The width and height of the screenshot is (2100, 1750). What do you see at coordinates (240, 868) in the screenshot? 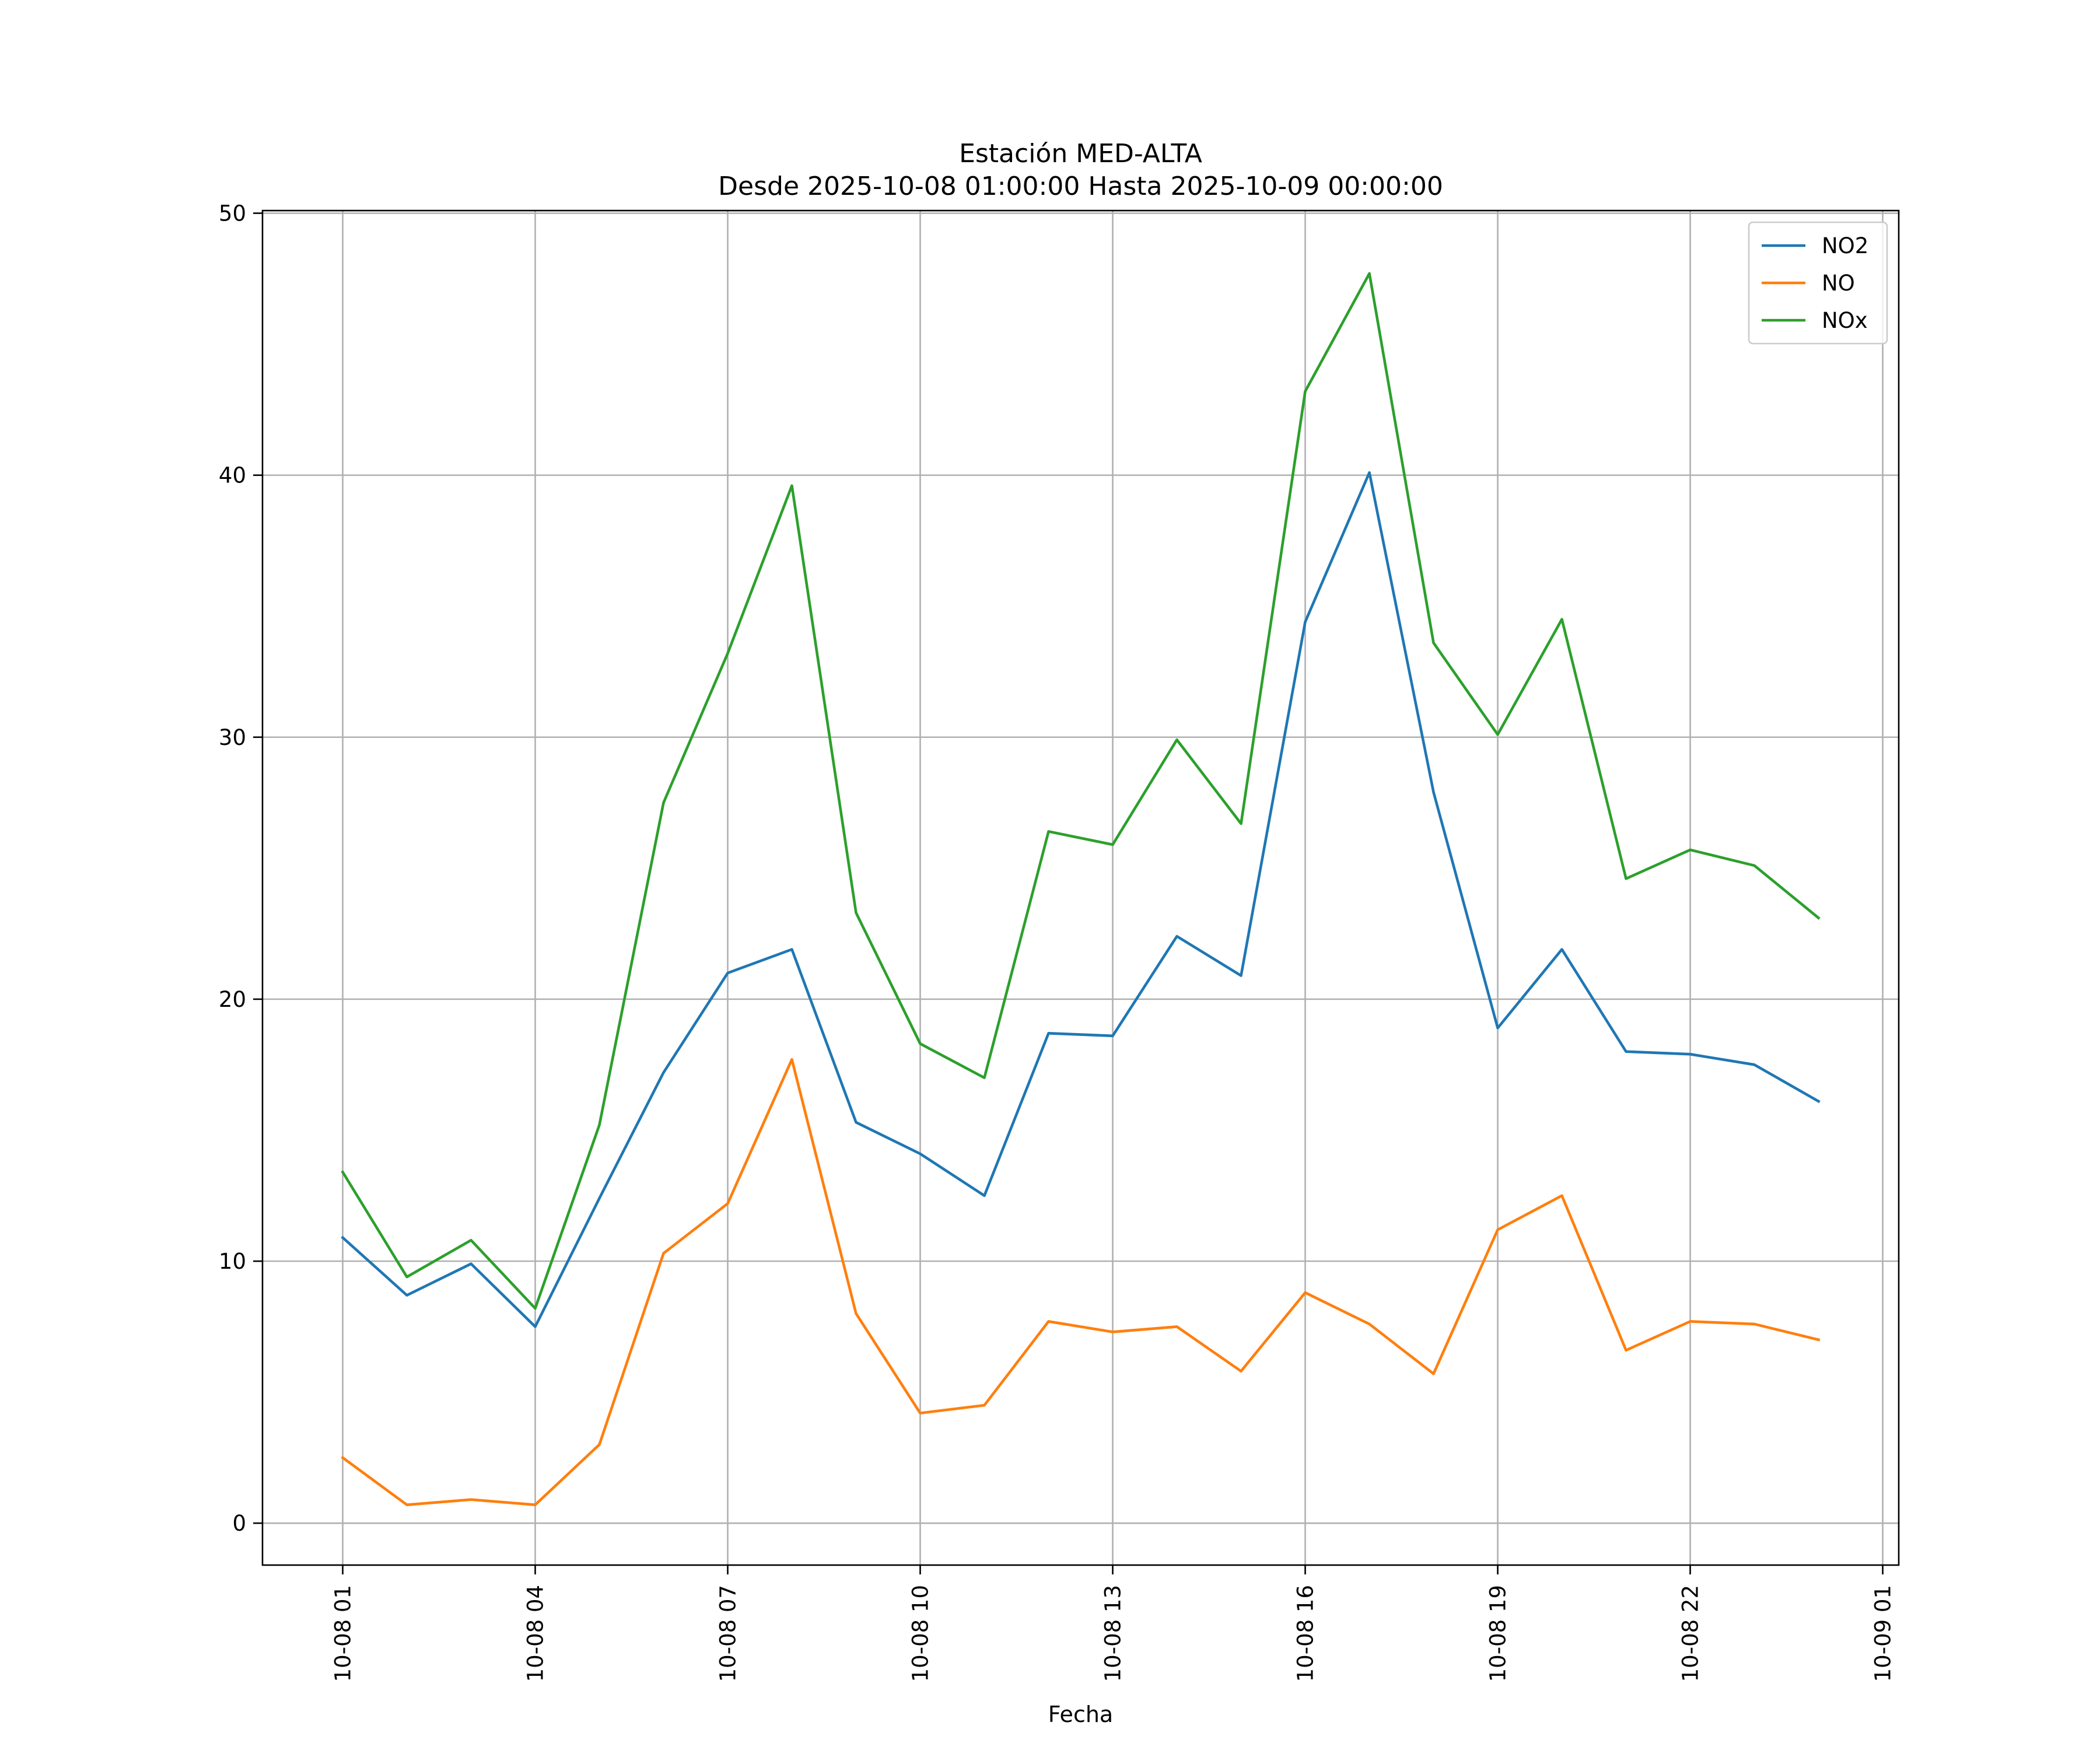
I see `y-axis: 0 10 20 30 40 50` at bounding box center [240, 868].